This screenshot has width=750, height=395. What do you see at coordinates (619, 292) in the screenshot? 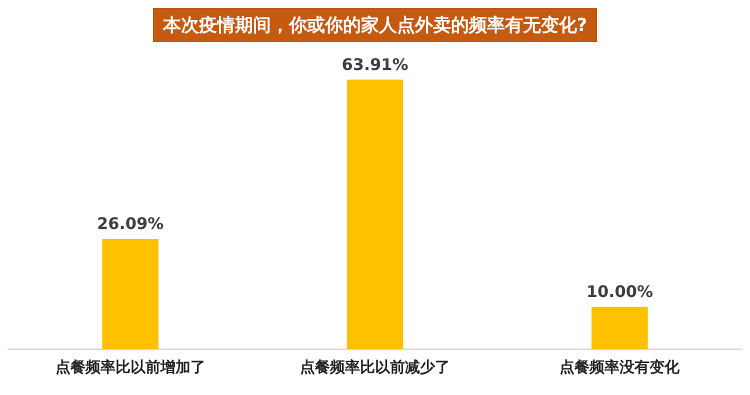
I see `data-label: 10.00%` at bounding box center [619, 292].